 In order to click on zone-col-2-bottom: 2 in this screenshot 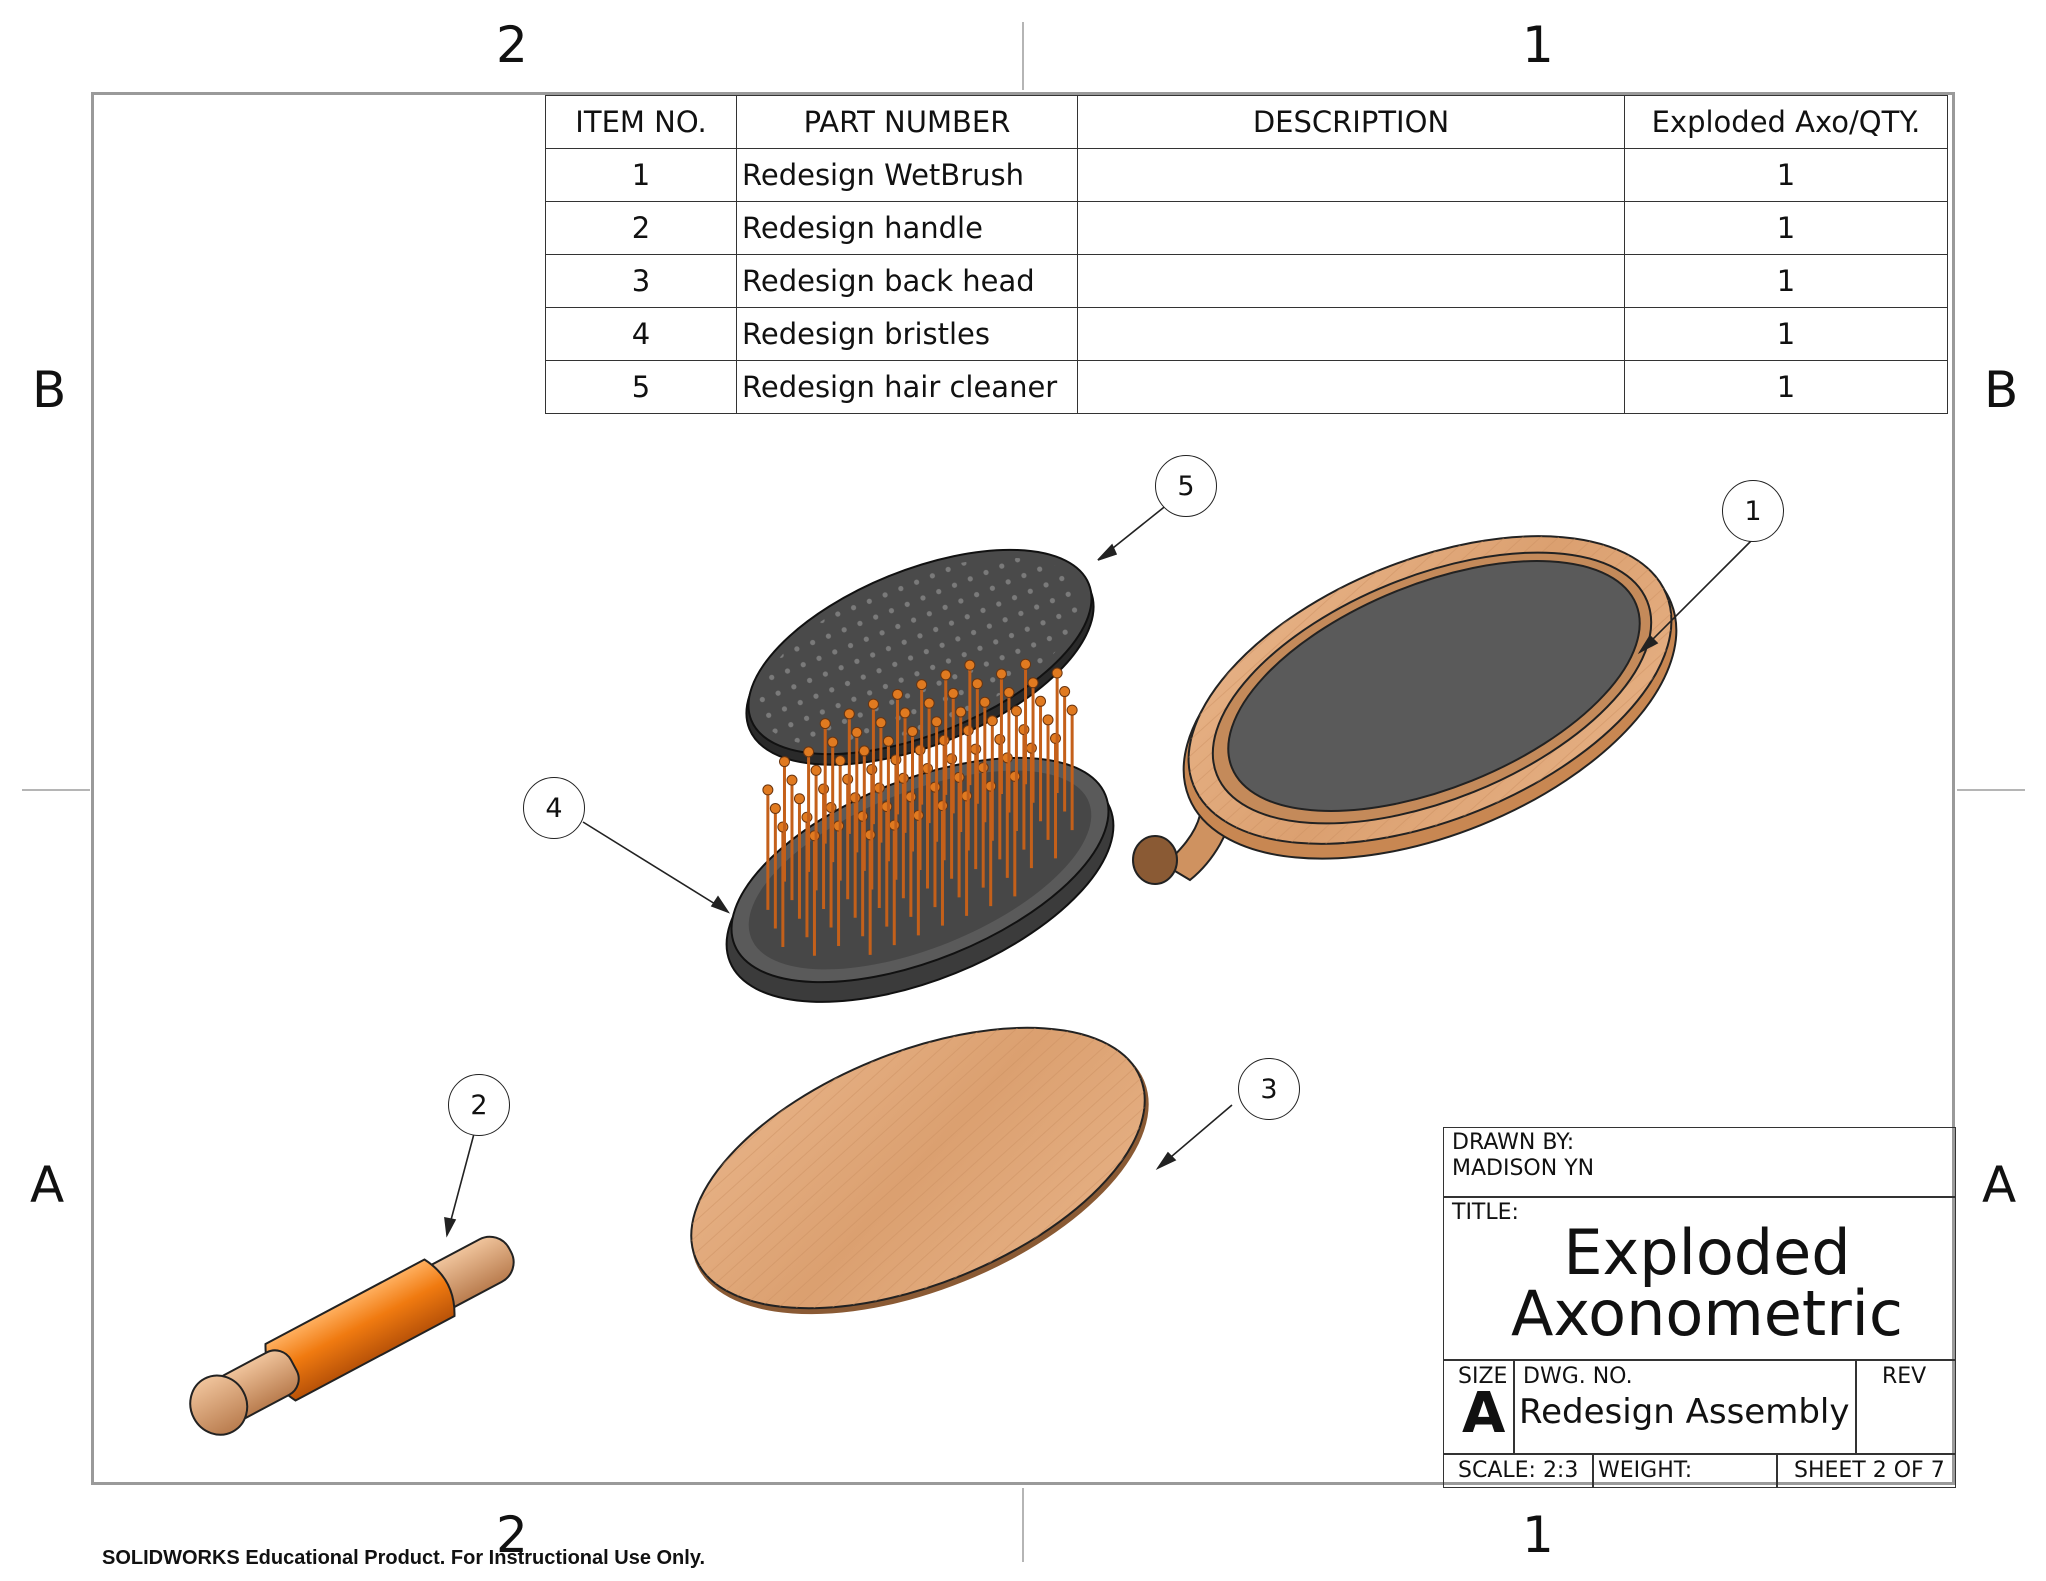, I will do `click(512, 1535)`.